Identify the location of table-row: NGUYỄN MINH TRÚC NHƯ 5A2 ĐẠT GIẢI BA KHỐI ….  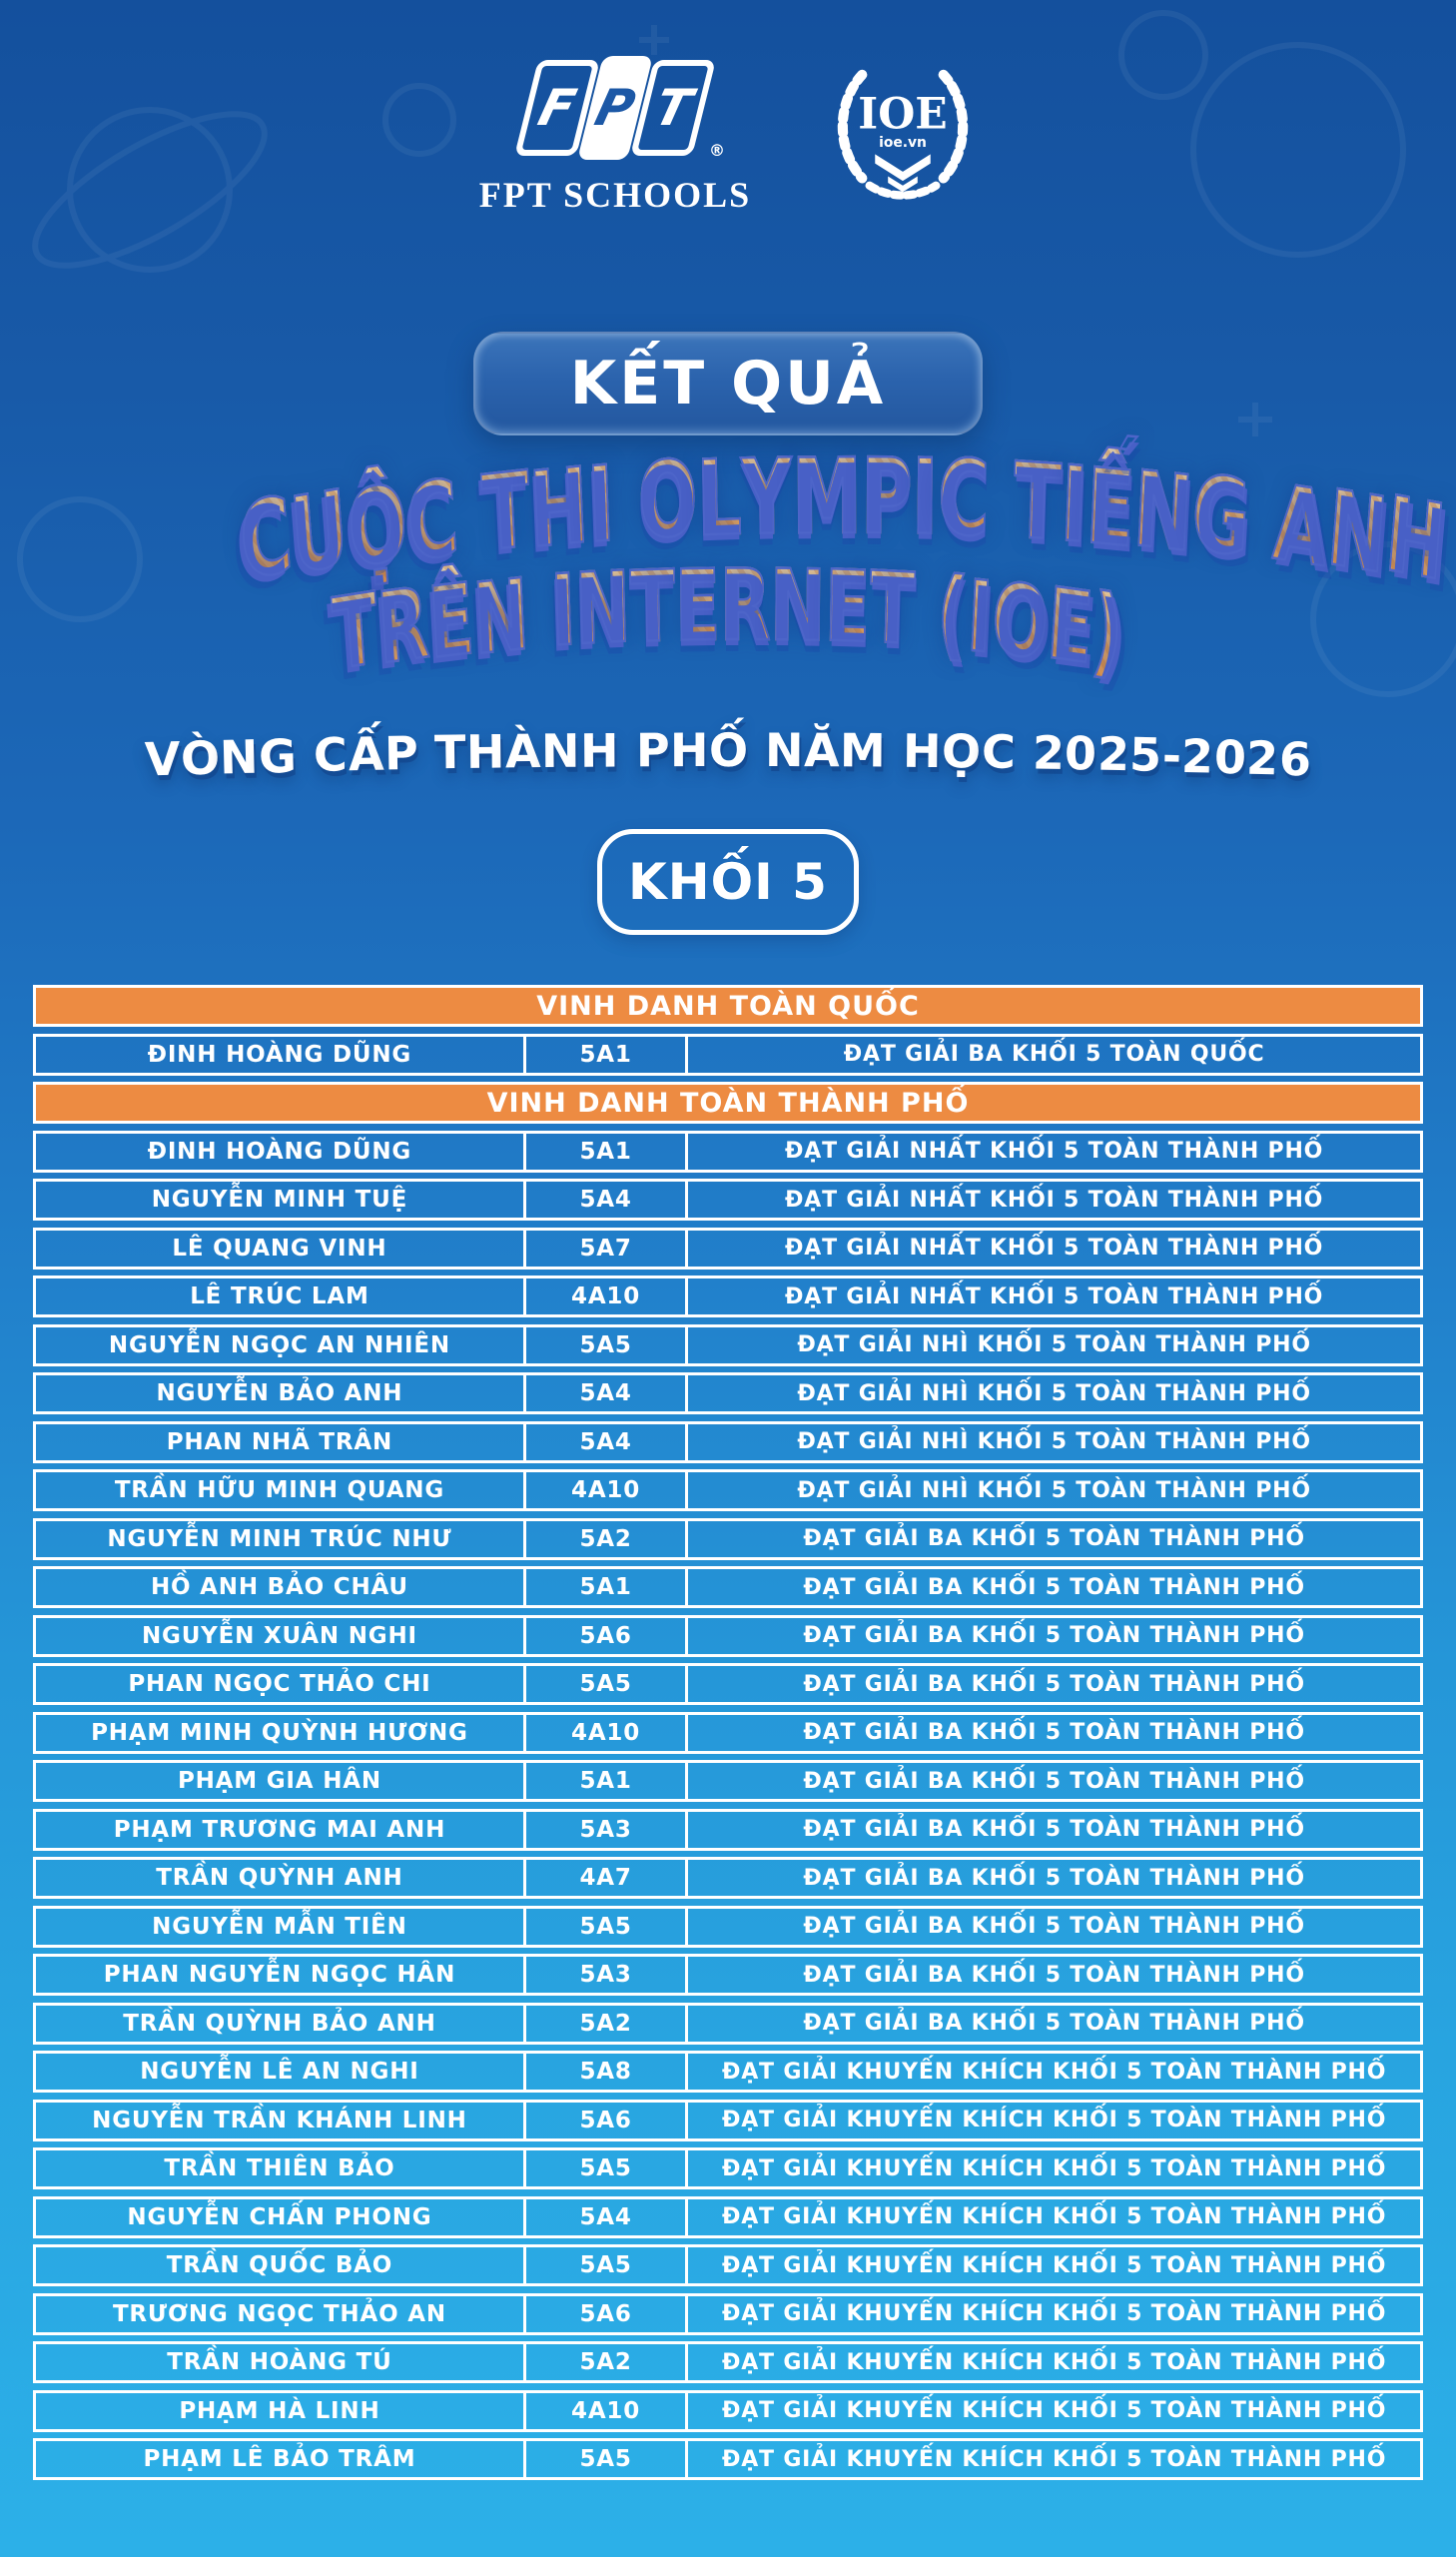
(728, 1538).